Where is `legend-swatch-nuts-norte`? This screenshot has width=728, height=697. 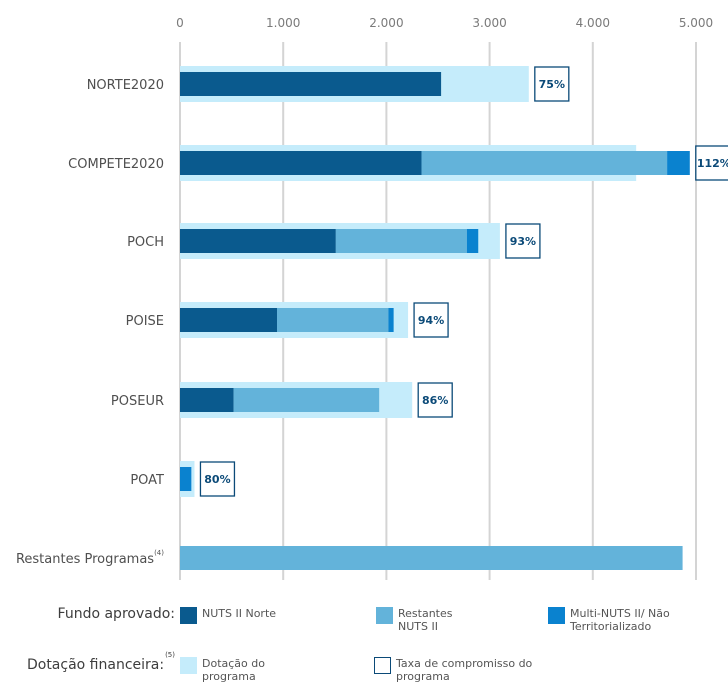 legend-swatch-nuts-norte is located at coordinates (188, 615).